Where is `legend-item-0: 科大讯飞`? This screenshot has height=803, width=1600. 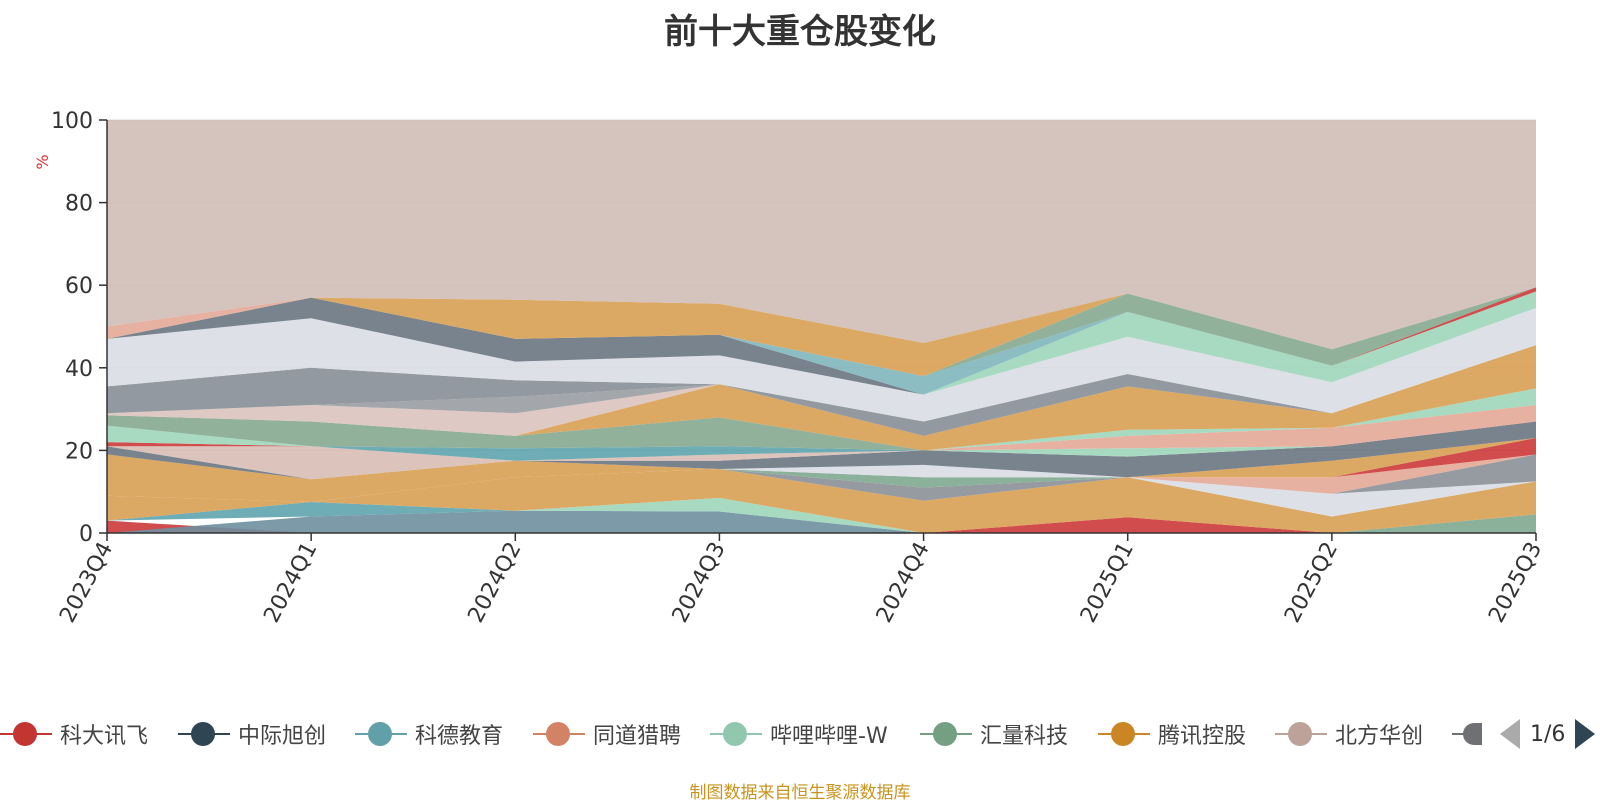
legend-item-0: 科大讯飞 is located at coordinates (74, 734).